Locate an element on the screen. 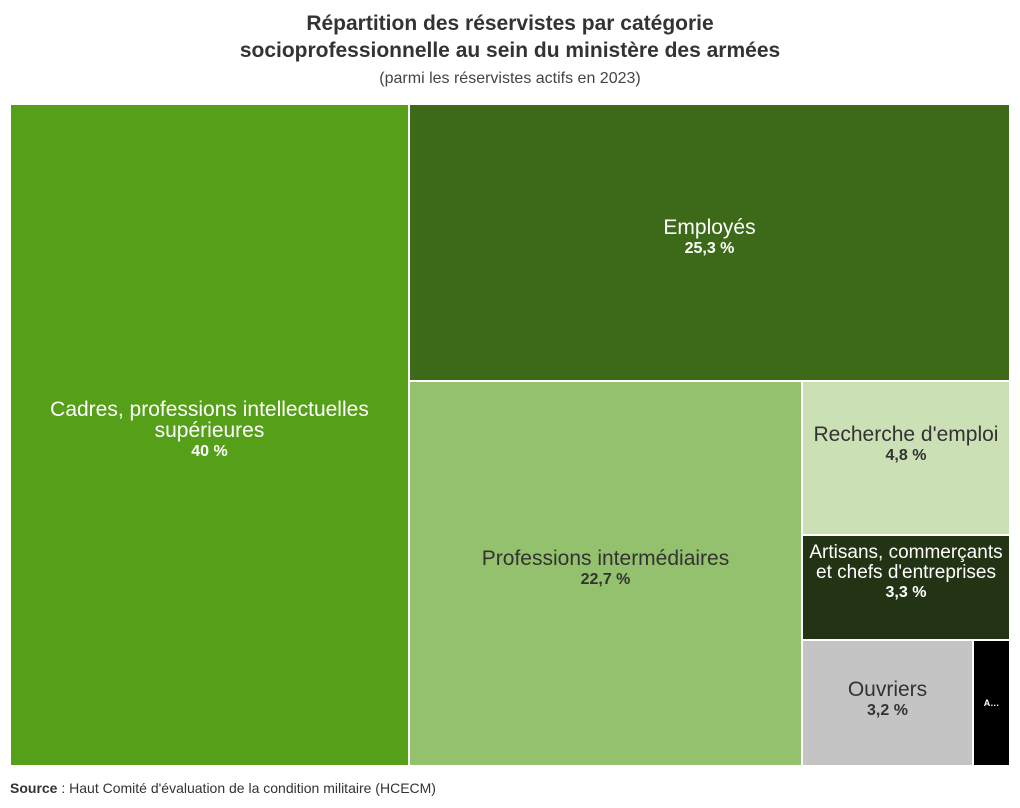 The width and height of the screenshot is (1020, 808). tile-value-label: 22,7 % is located at coordinates (605, 579).